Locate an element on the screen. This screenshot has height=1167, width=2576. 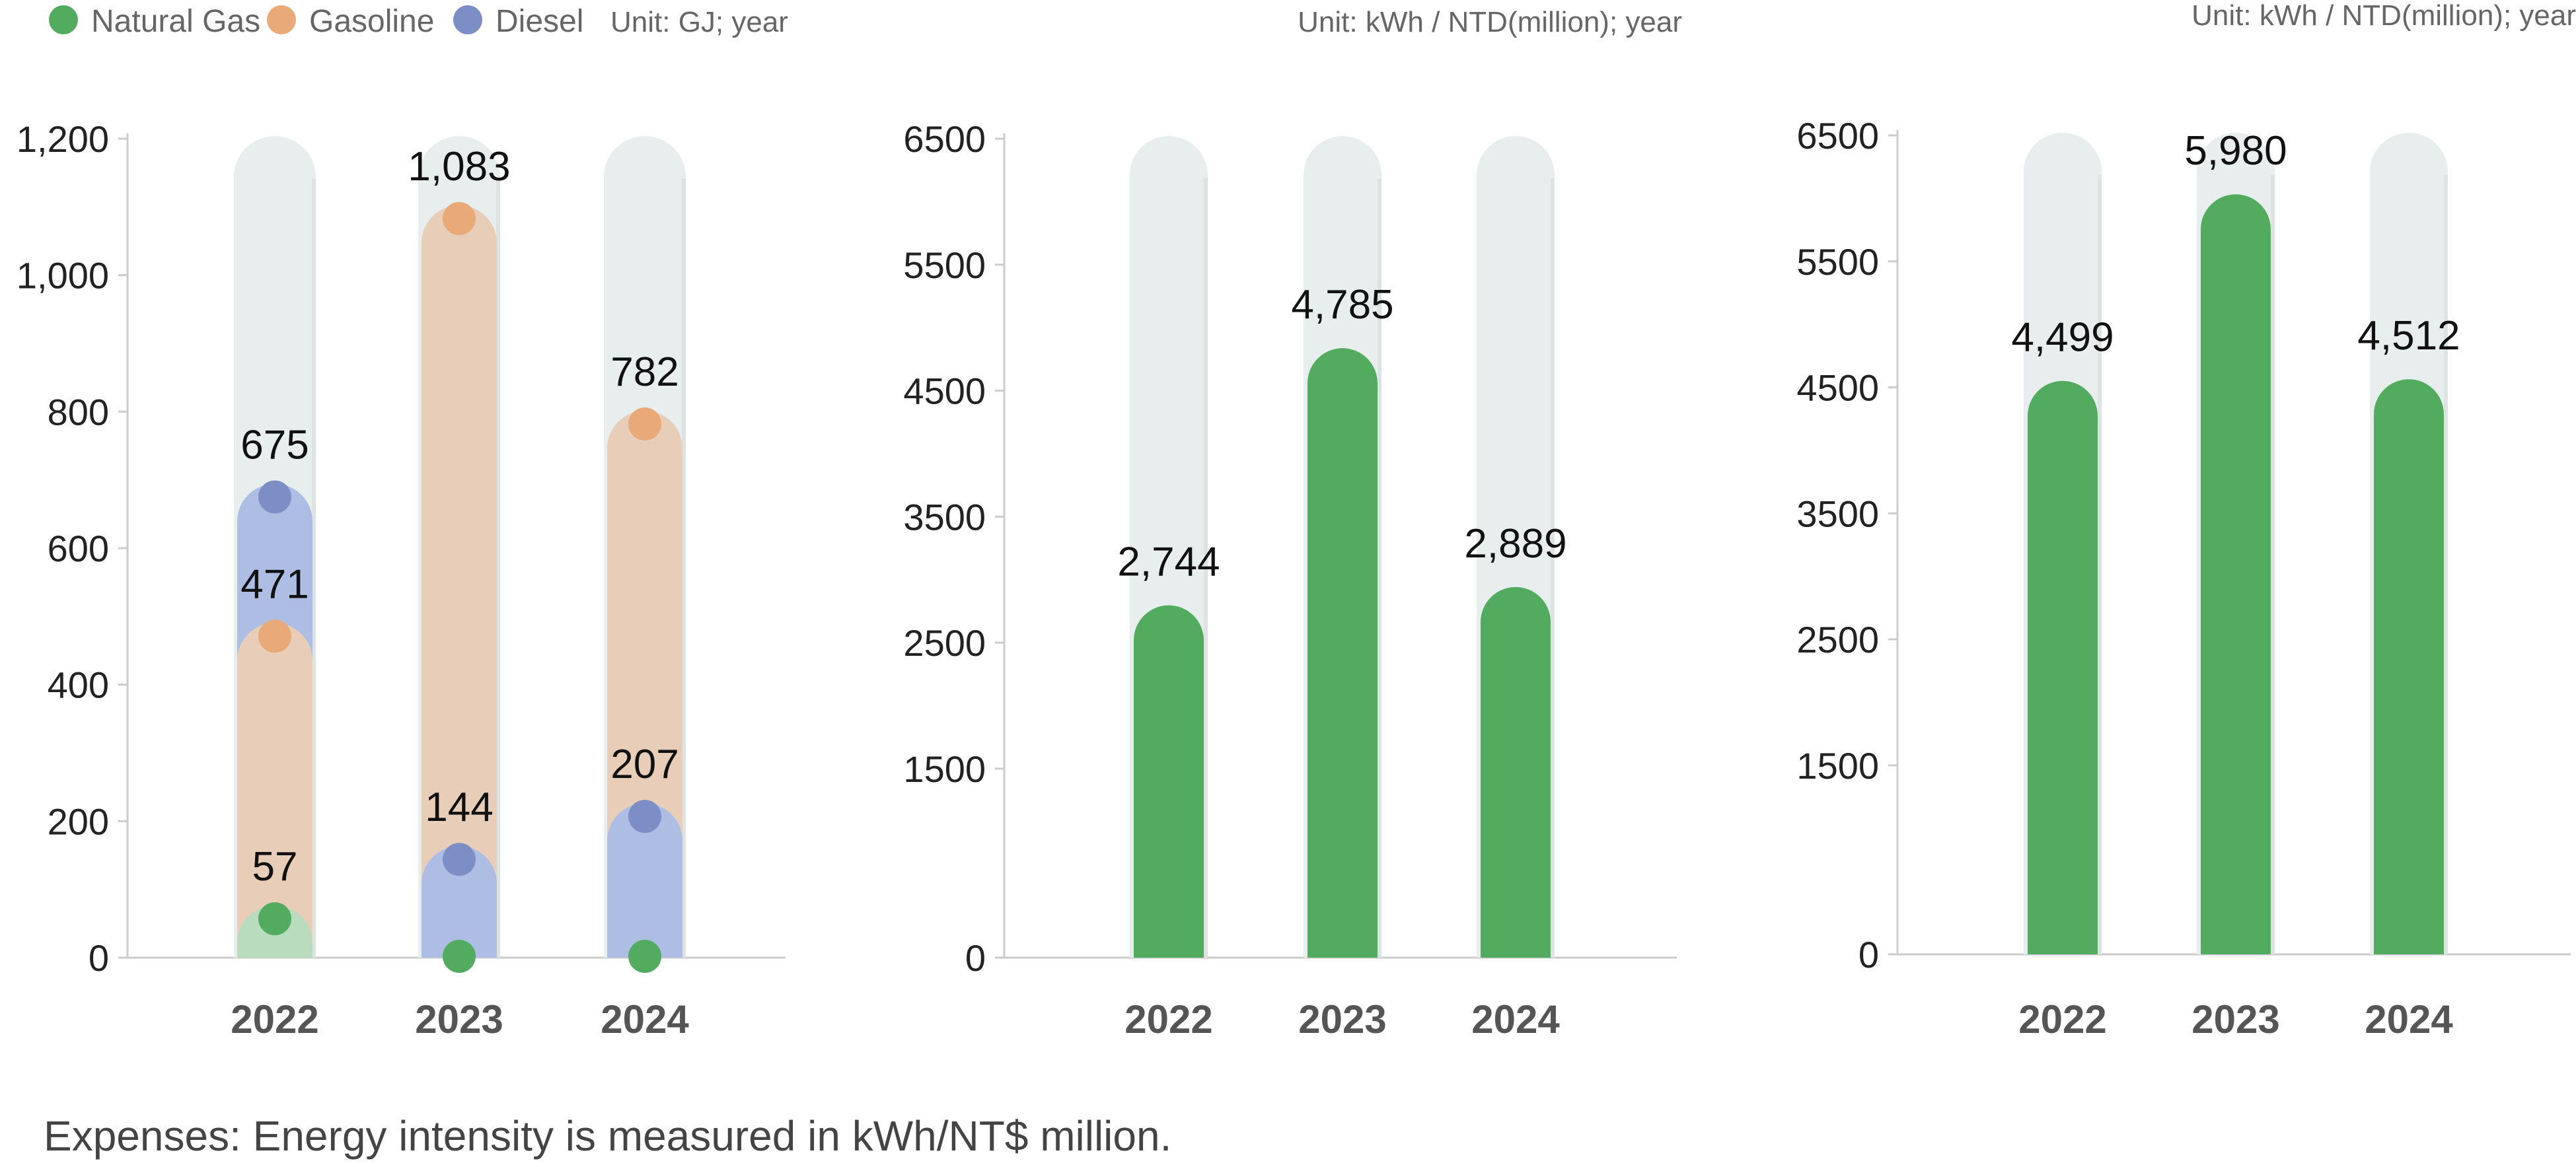
data-label: 57 is located at coordinates (275, 867).